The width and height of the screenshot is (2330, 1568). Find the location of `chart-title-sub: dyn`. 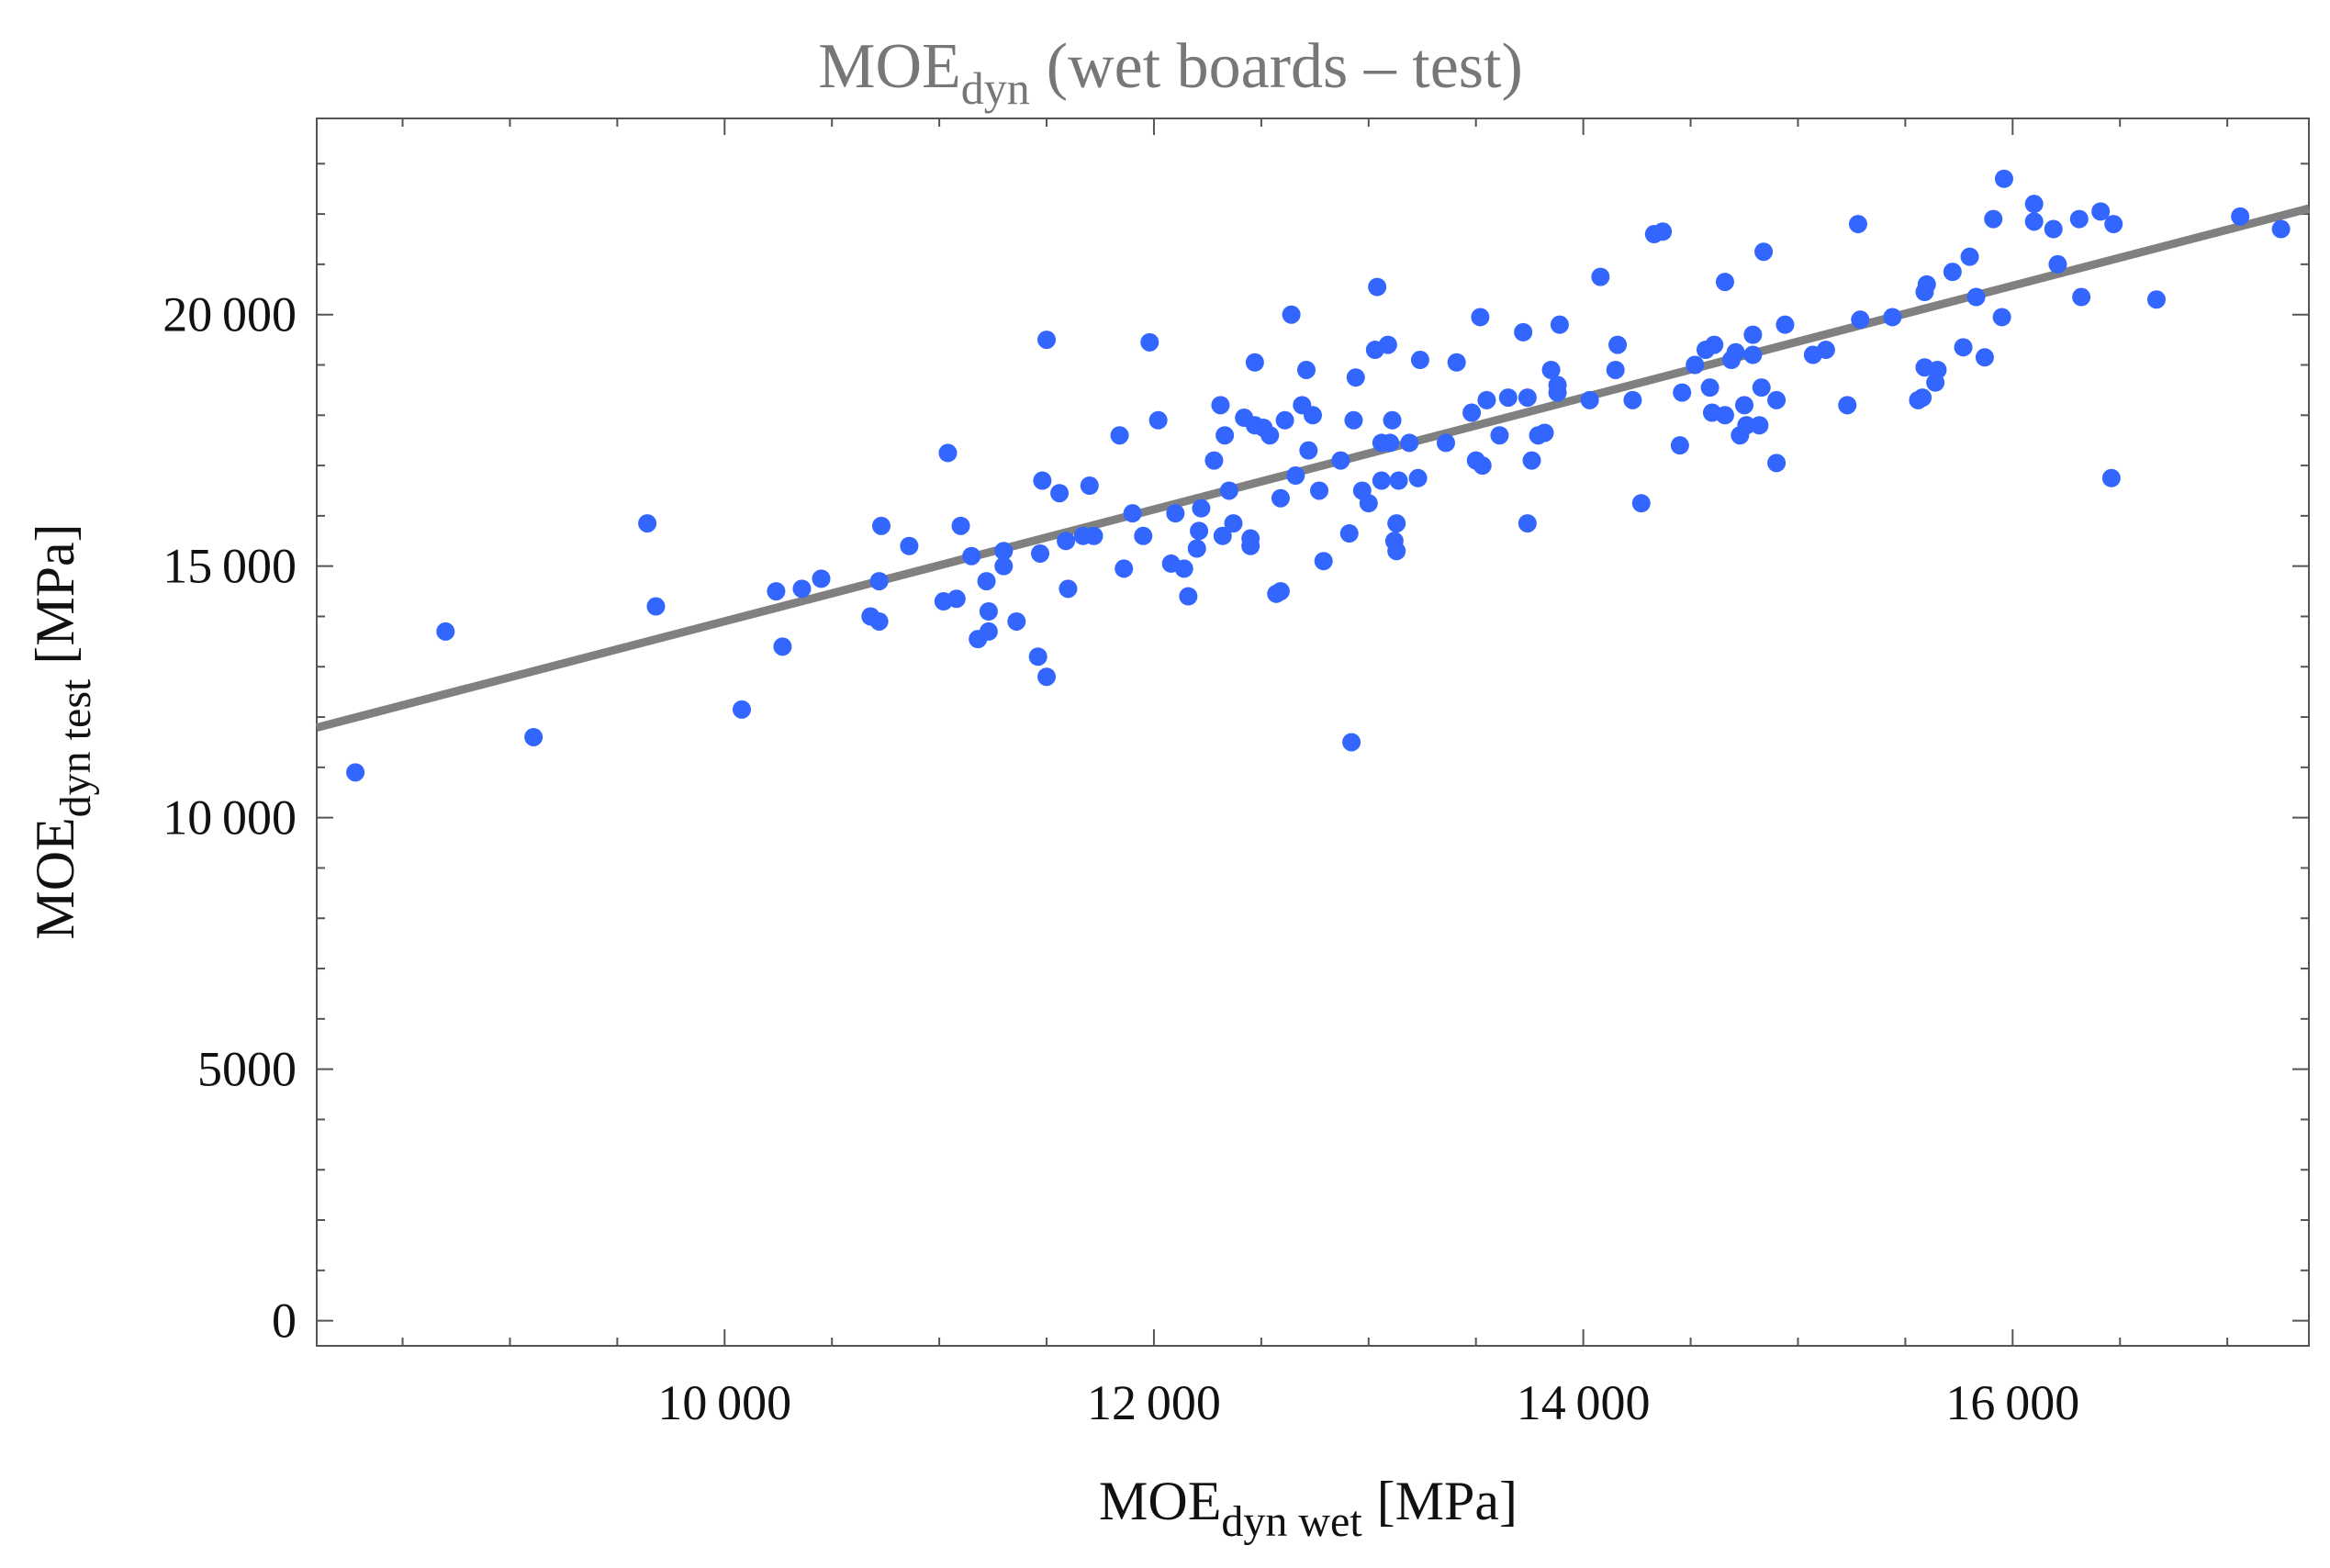

chart-title-sub: dyn is located at coordinates (995, 88).